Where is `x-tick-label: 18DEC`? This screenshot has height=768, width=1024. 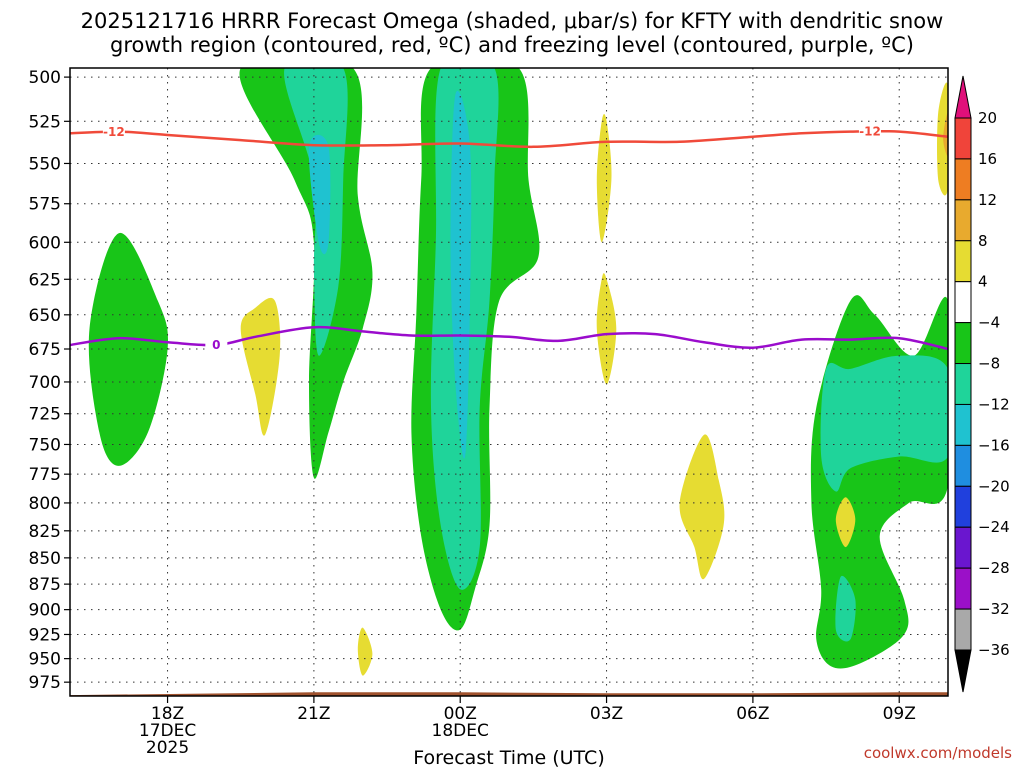 x-tick-label: 18DEC is located at coordinates (460, 731).